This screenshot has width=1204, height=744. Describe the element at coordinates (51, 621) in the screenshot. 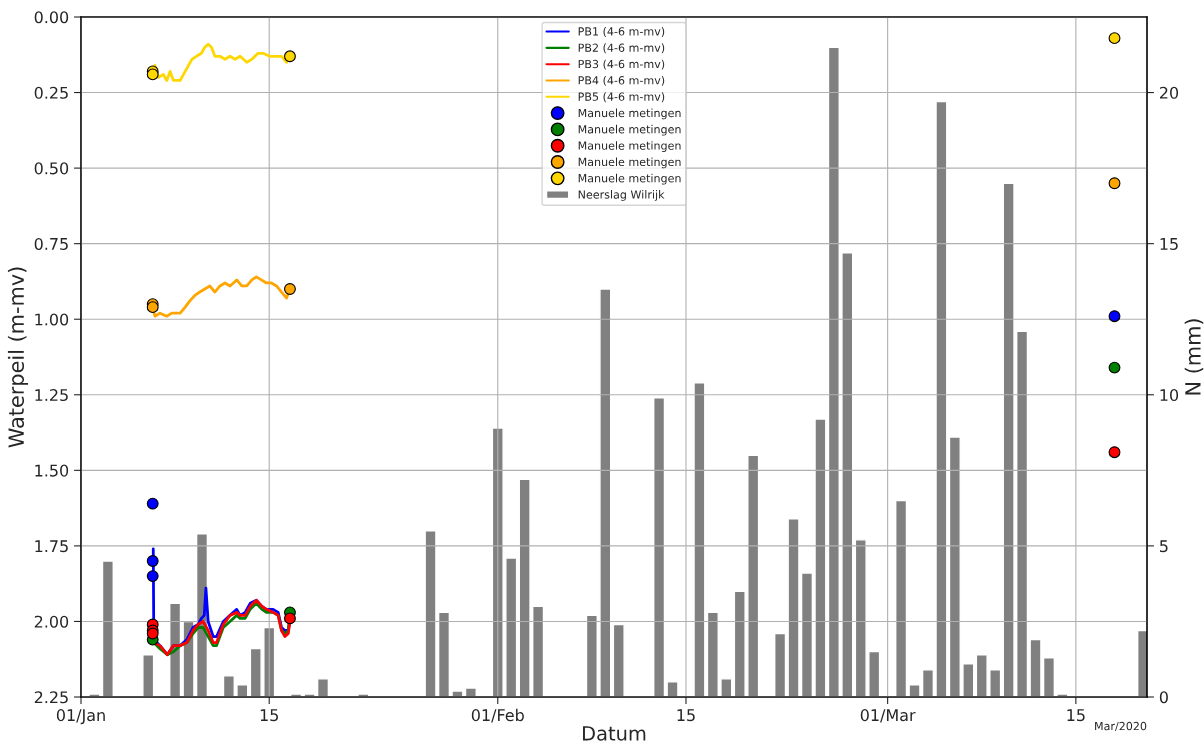

I see `y-tick-label: 2.00` at that location.